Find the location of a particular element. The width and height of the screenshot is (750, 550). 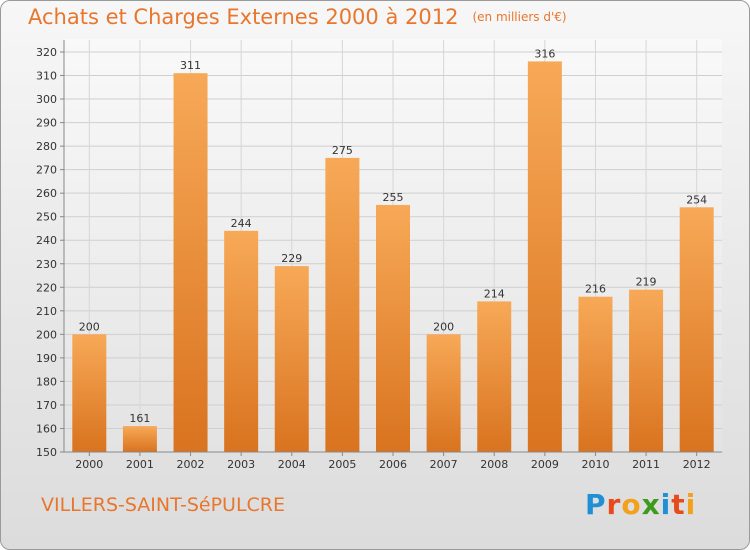

bar-2004 is located at coordinates (291, 359).